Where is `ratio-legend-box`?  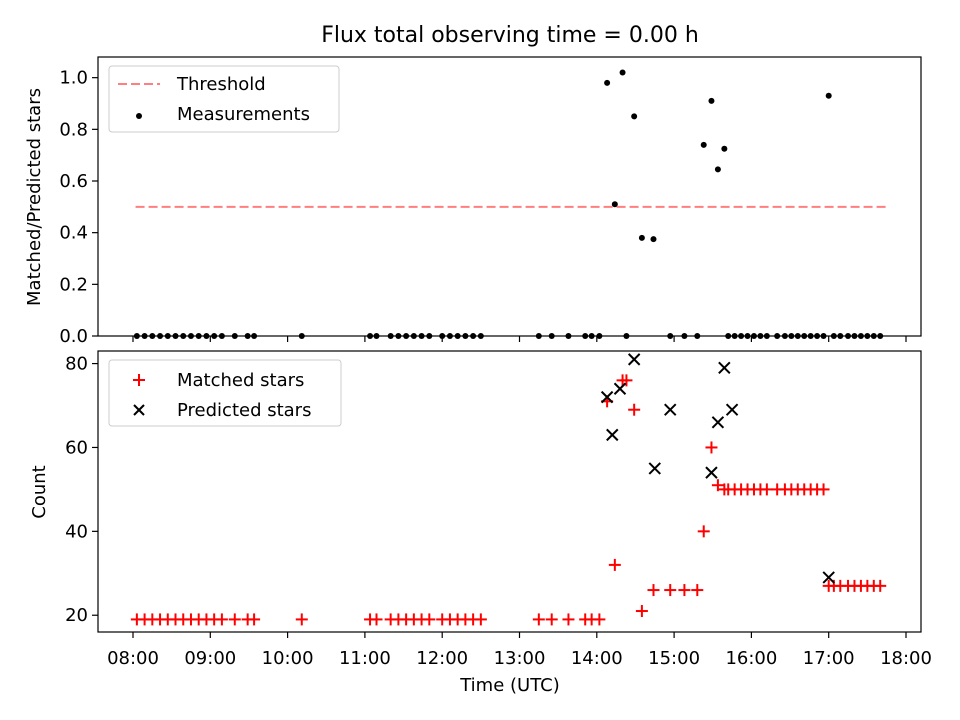 ratio-legend-box is located at coordinates (224, 99).